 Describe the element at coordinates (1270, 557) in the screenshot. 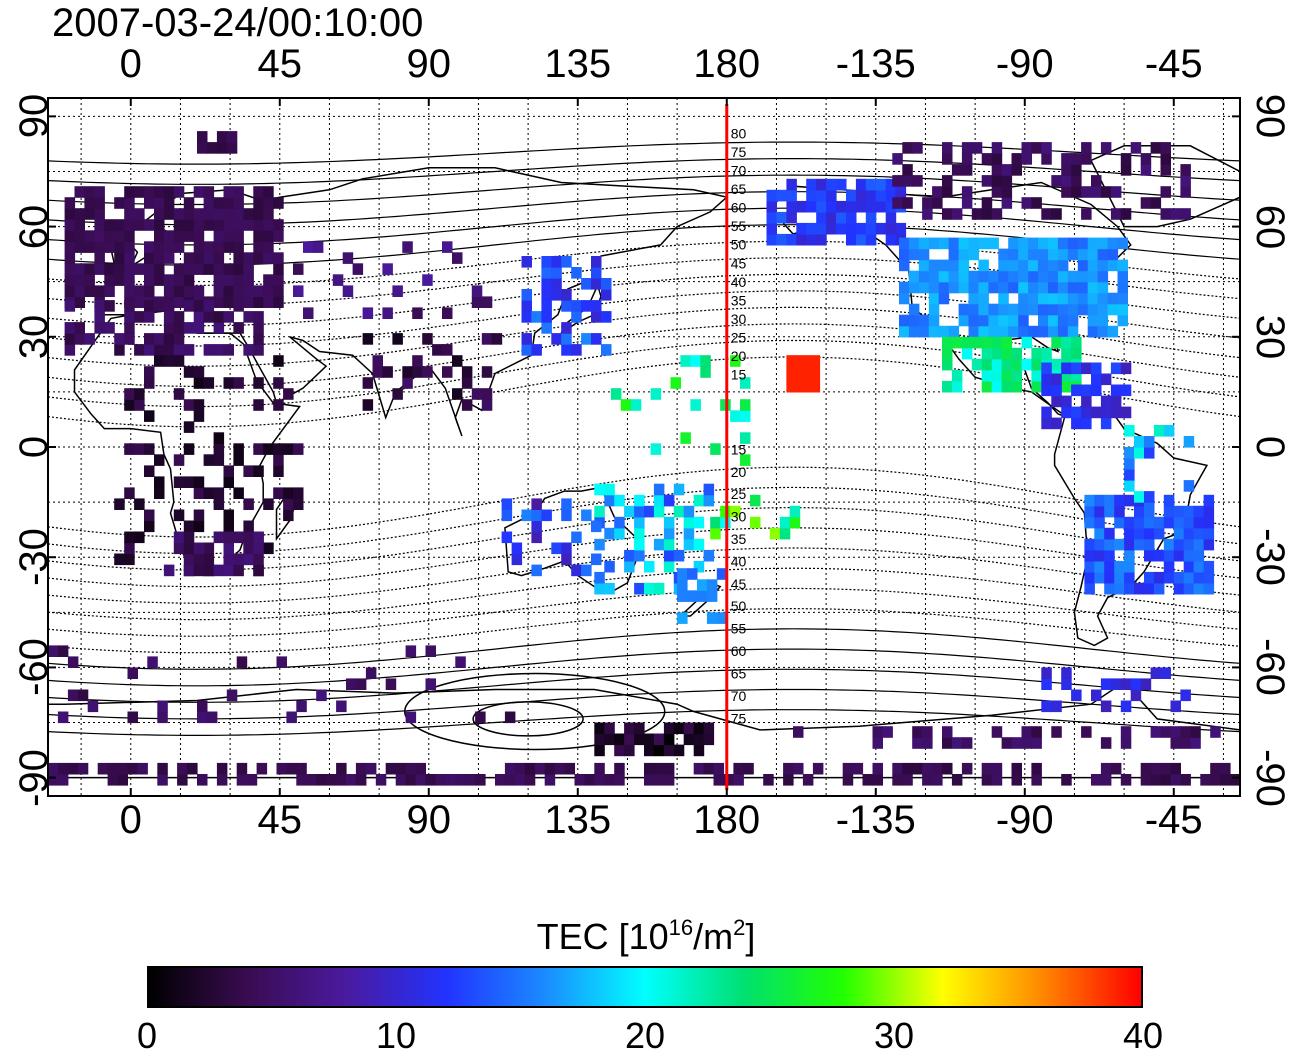

I see `y-tick-label-right: -30` at that location.